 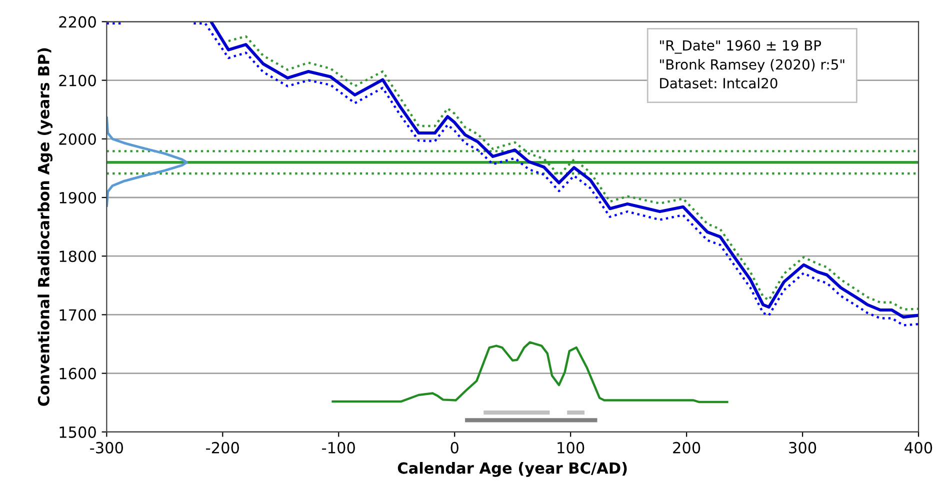 What do you see at coordinates (918, 448) in the screenshot?
I see `x-tick-label: 400` at bounding box center [918, 448].